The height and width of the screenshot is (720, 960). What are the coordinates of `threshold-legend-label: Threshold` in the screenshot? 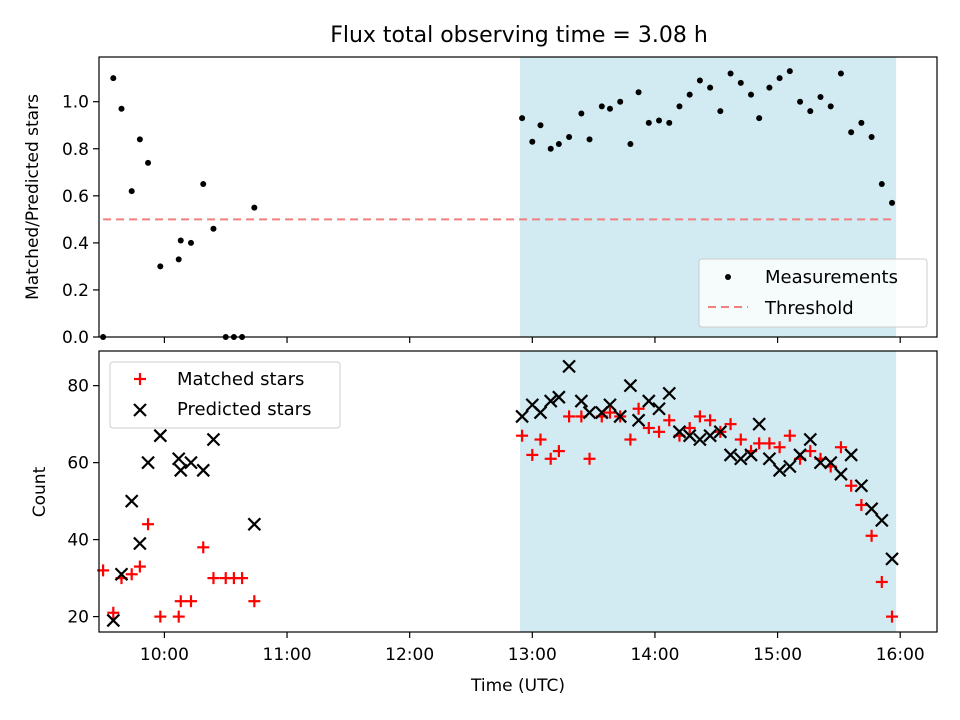 It's located at (809, 308).